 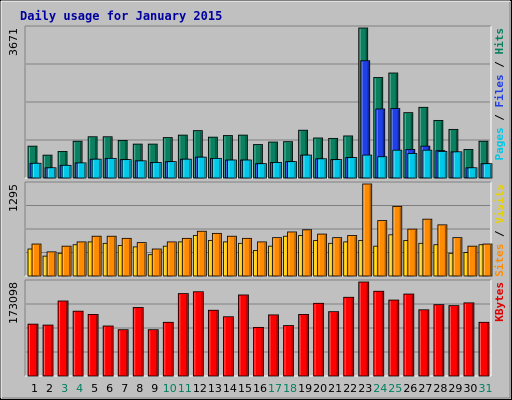 What do you see at coordinates (440, 388) in the screenshot?
I see `x-tick-day-28: 28` at bounding box center [440, 388].